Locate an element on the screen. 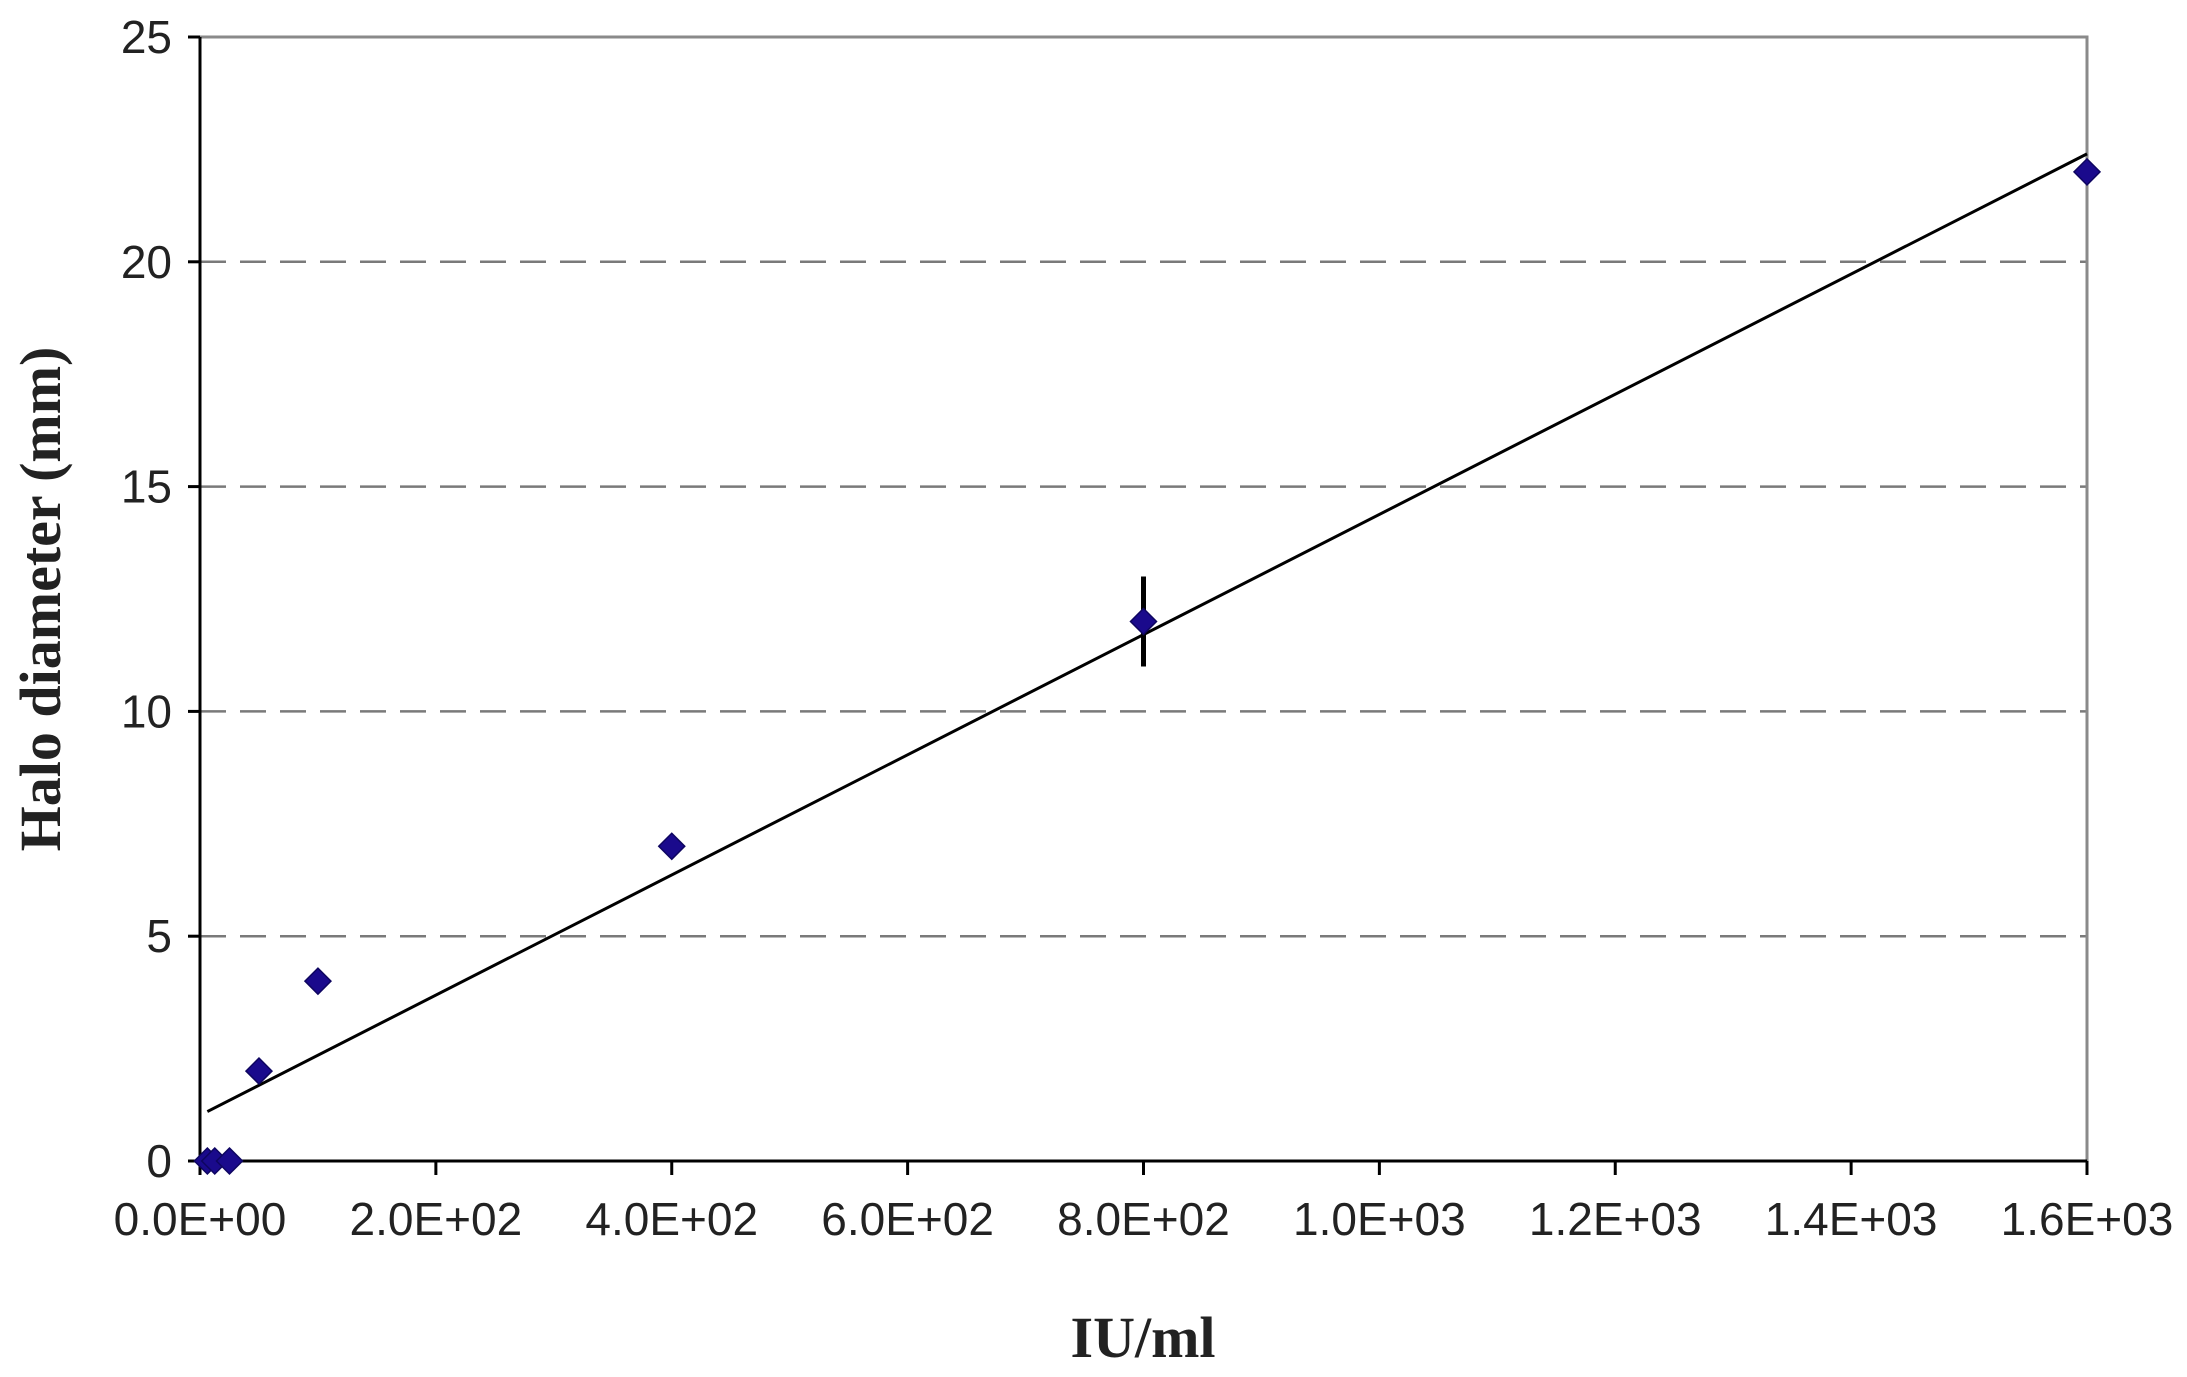  x-tick-label: 0.0E+00 is located at coordinates (200, 1219).